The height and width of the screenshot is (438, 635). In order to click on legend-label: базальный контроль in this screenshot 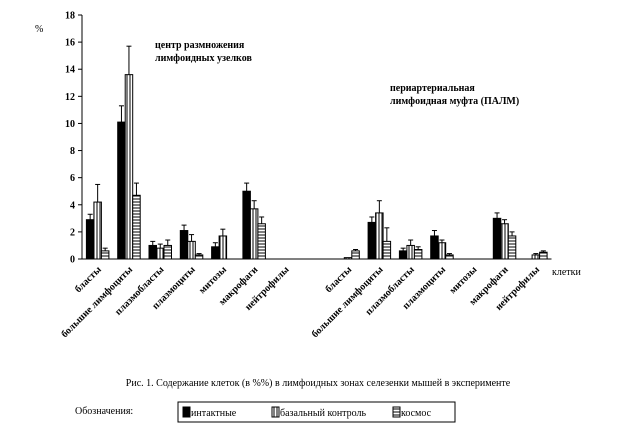, I will do `click(323, 413)`.